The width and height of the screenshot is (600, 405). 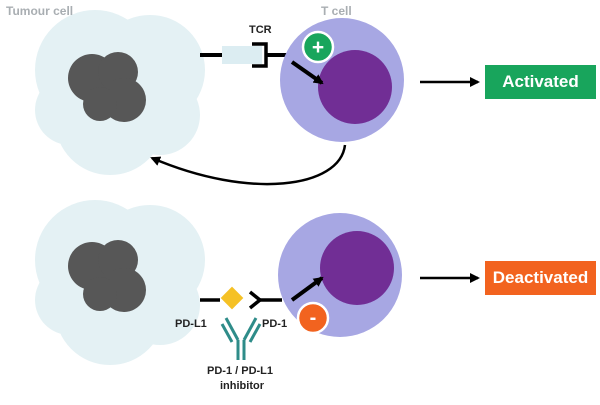 I want to click on minus-badge: -, so click(x=313, y=318).